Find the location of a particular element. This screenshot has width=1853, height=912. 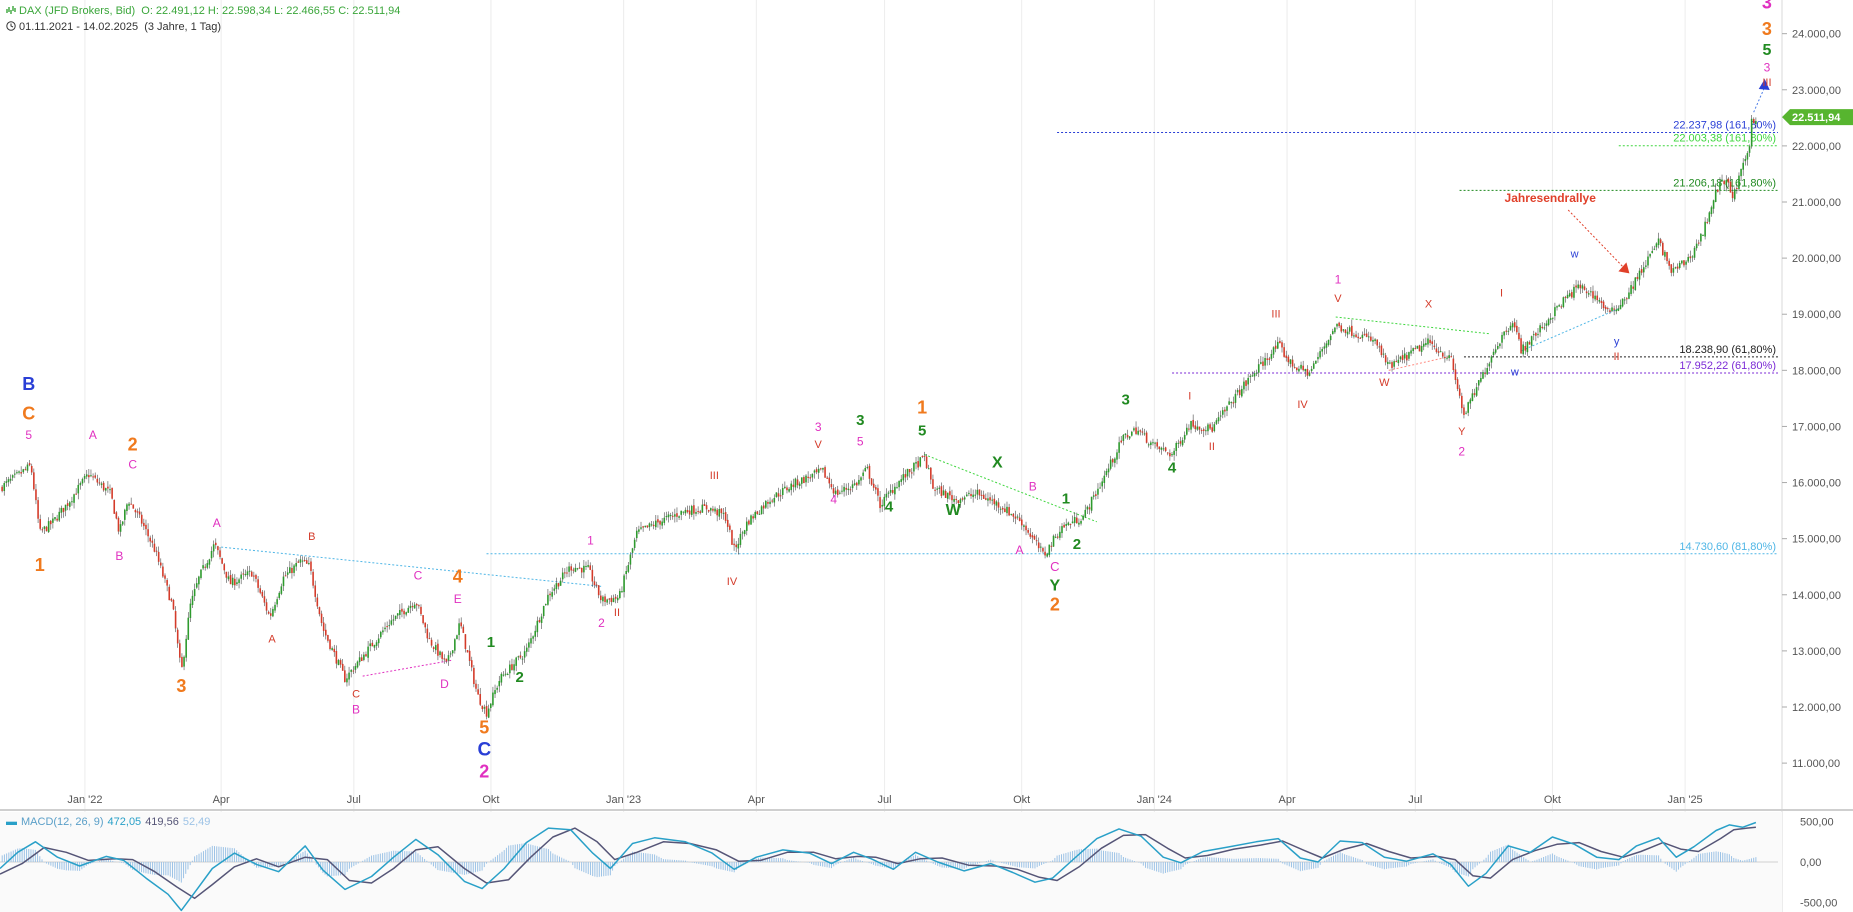

wave-label: B is located at coordinates (119, 556).